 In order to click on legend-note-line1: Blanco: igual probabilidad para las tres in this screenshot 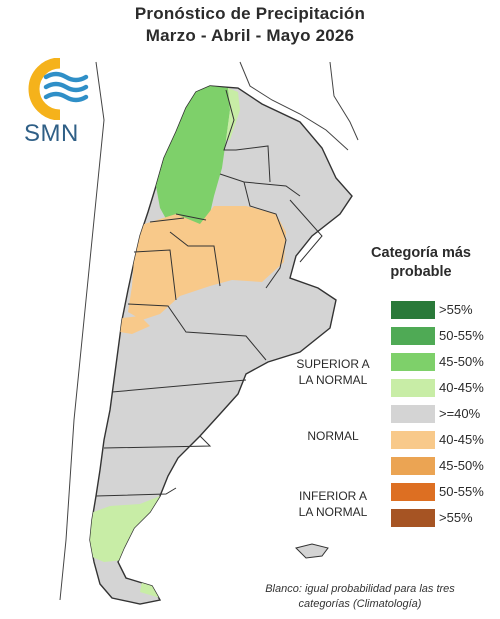, I will do `click(360, 589)`.